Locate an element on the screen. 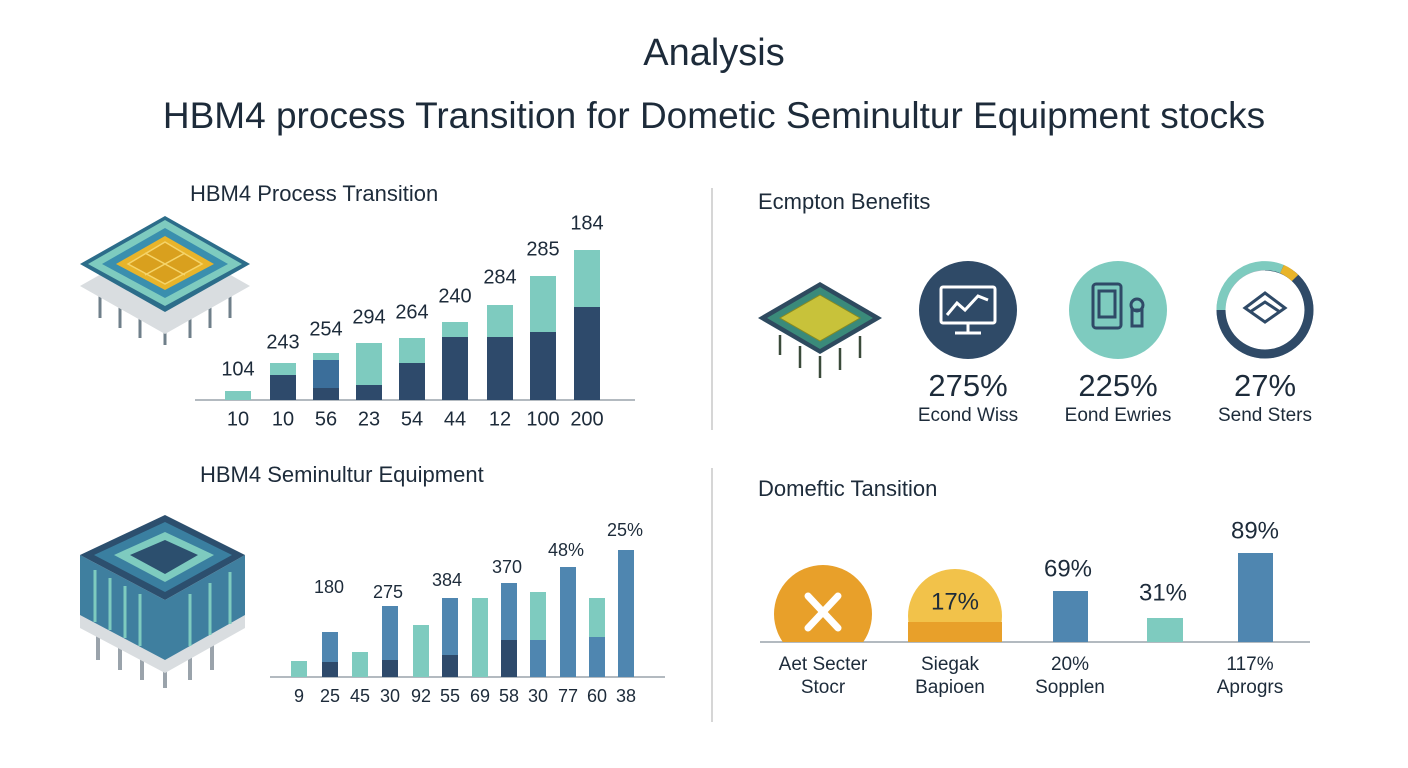  bar-label: 384 is located at coordinates (447, 580).